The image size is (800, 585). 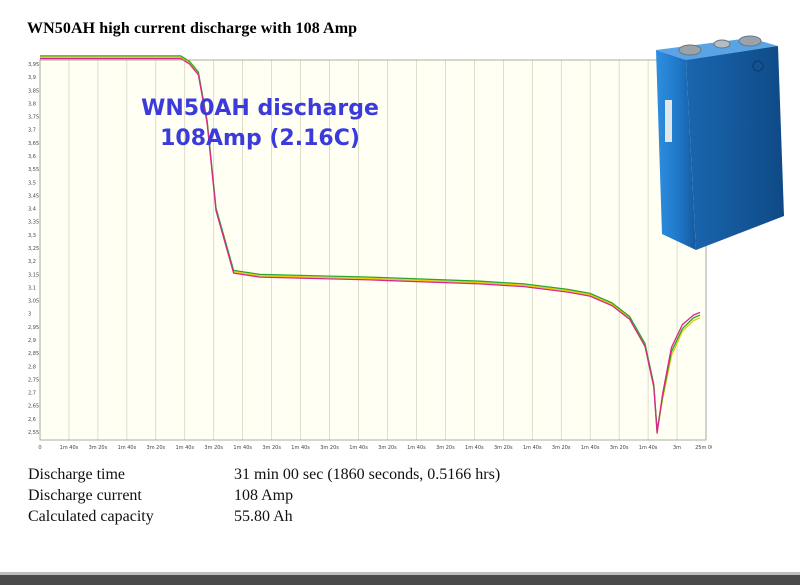 I want to click on stat-label: Calculated capacity, so click(x=91, y=516).